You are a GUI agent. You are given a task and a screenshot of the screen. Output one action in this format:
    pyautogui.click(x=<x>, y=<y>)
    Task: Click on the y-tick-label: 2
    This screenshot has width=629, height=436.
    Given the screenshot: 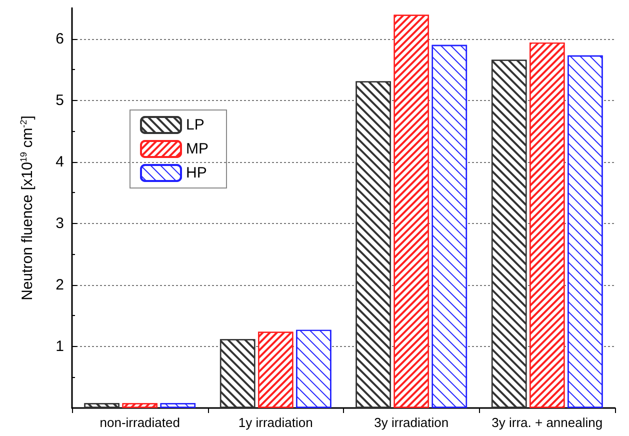 What is the action you would take?
    pyautogui.click(x=60, y=285)
    